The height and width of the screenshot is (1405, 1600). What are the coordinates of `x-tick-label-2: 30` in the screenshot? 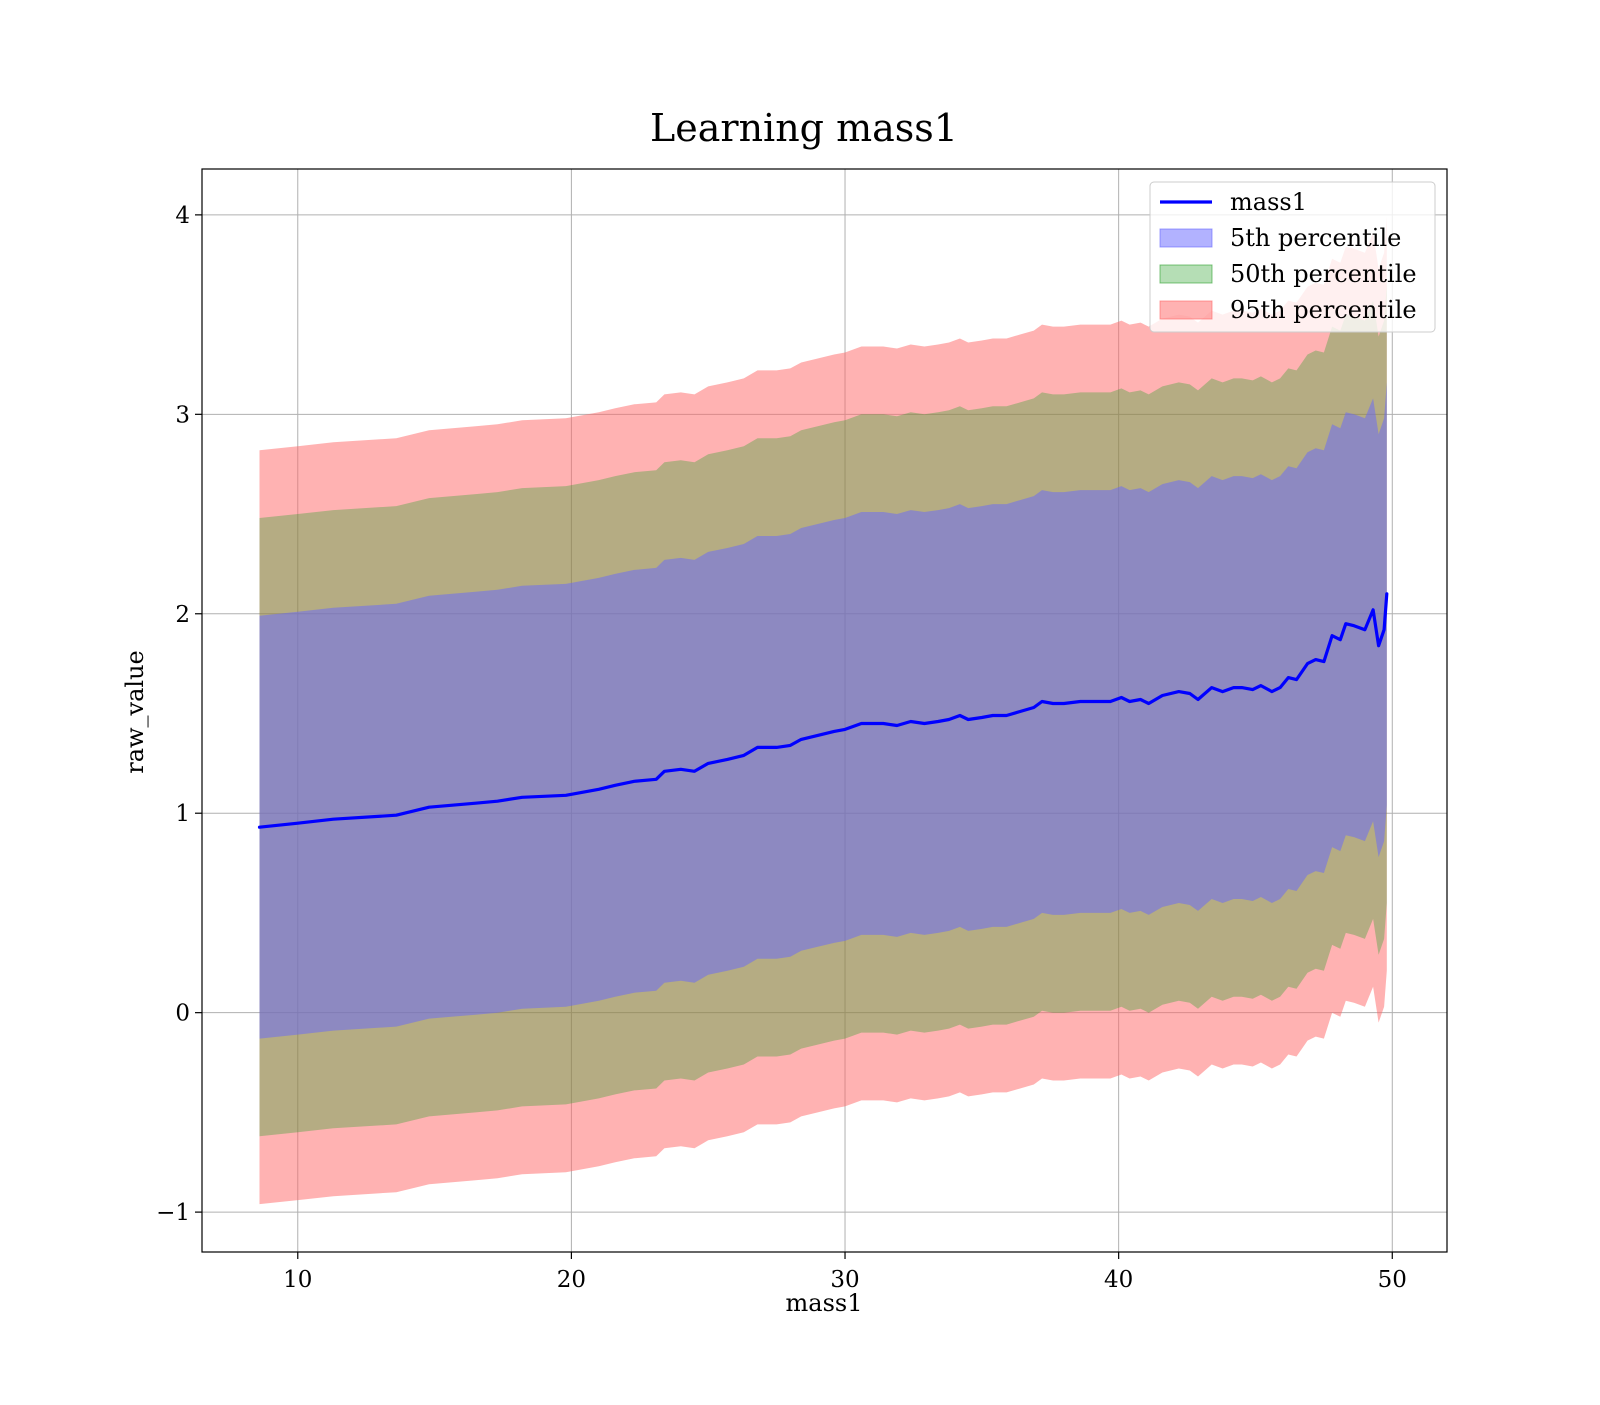 It's located at (844, 1280).